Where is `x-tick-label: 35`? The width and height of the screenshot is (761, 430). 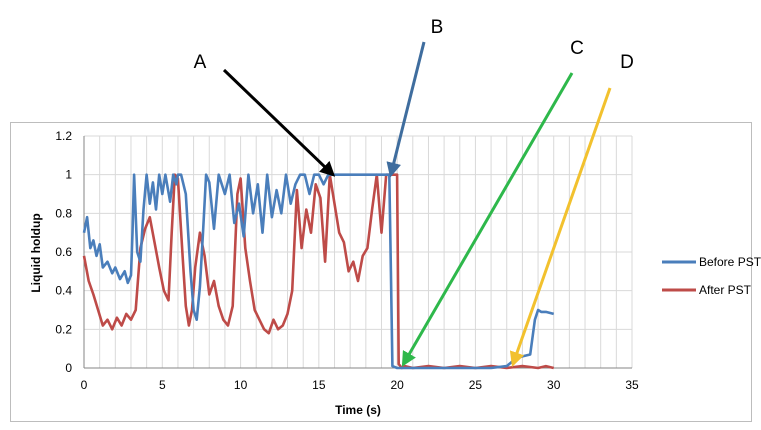
x-tick-label: 35 is located at coordinates (632, 385).